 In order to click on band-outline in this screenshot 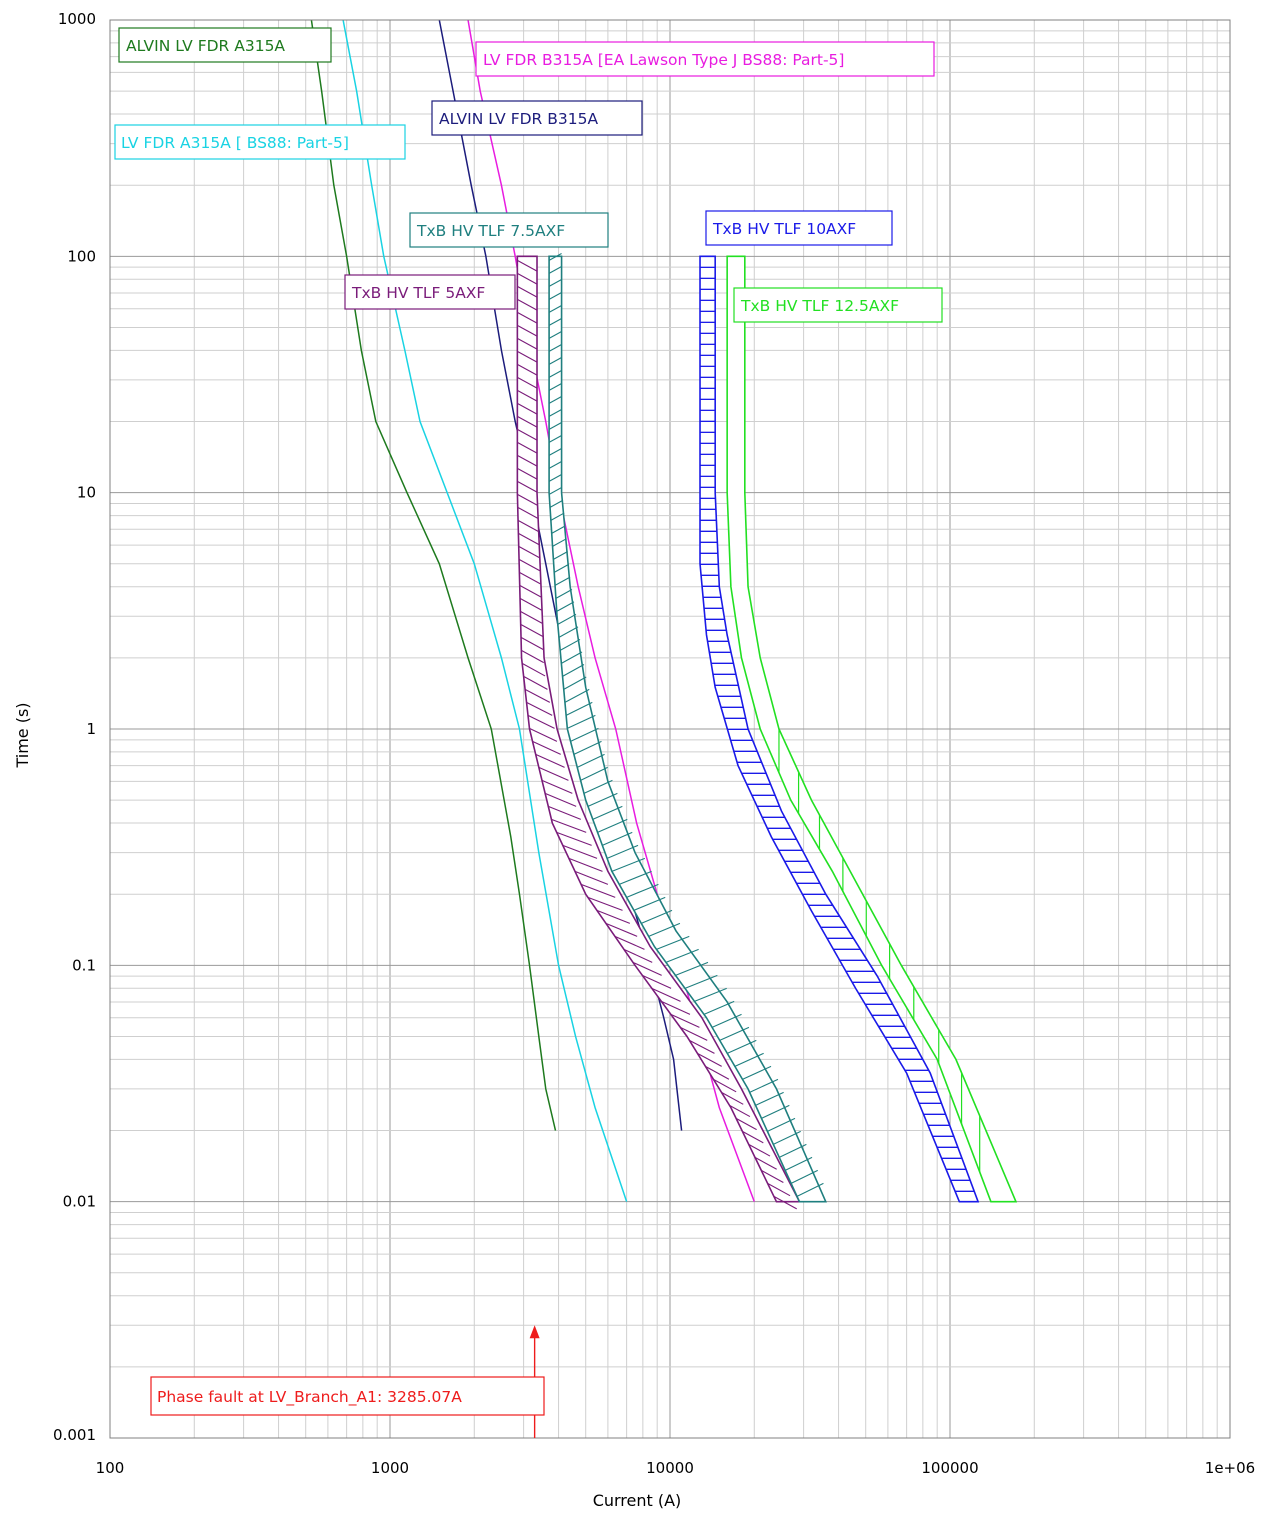, I will do `click(687, 729)`.